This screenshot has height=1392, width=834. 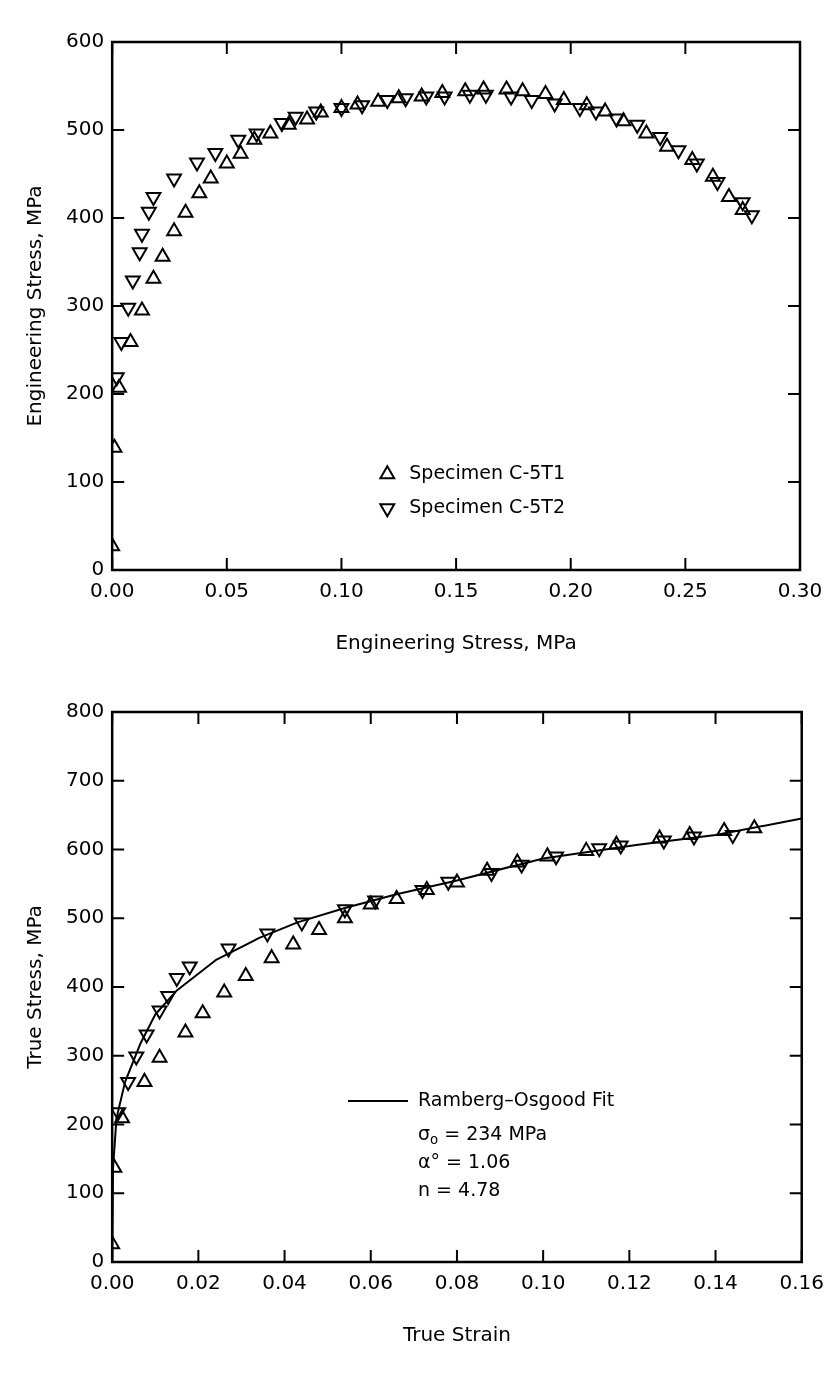 What do you see at coordinates (570, 590) in the screenshot?
I see `x-tick-label: 0.20` at bounding box center [570, 590].